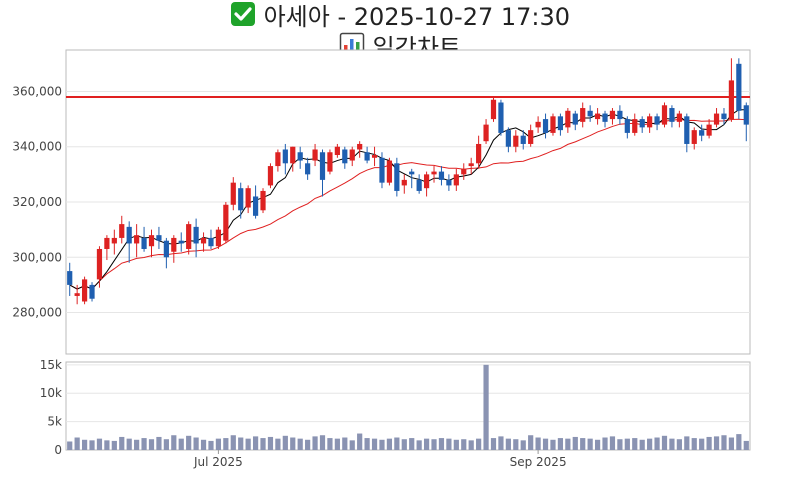  I want to click on price-tick-label: 300,000, so click(37, 257).